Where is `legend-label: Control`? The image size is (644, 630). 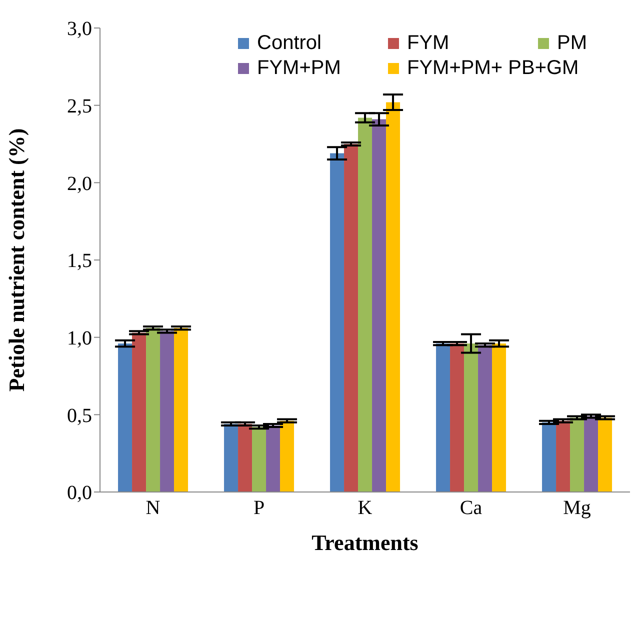
legend-label: Control is located at coordinates (289, 43).